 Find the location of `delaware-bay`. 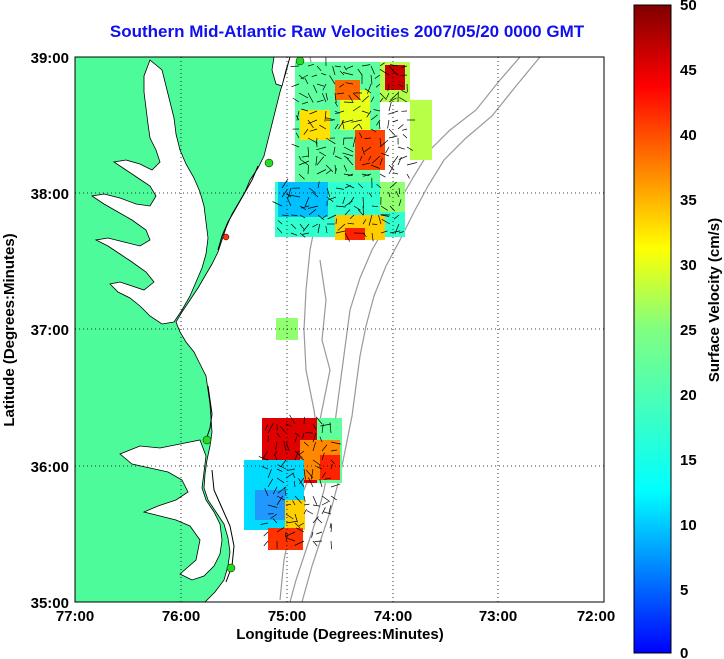

delaware-bay is located at coordinates (281, 72).